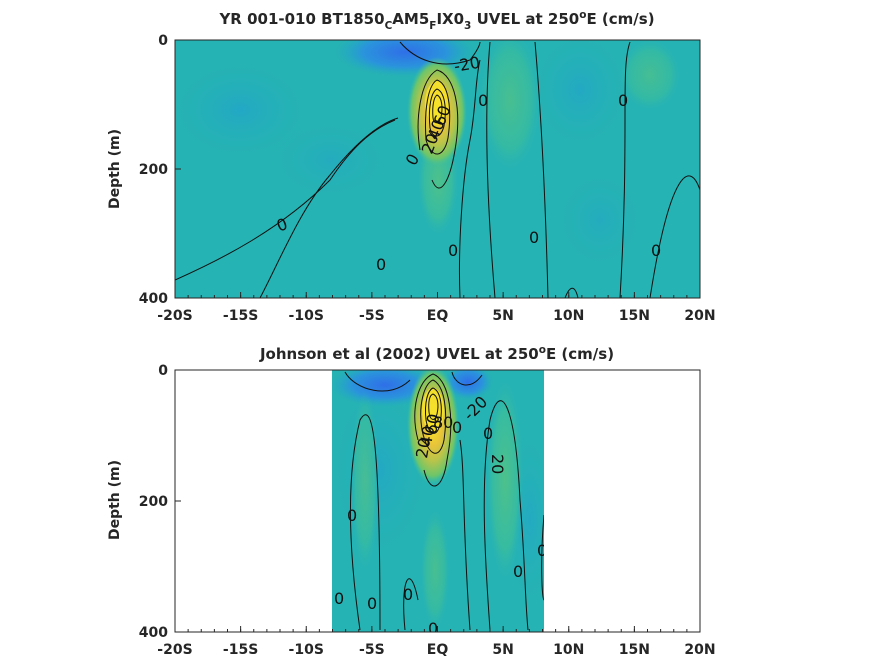  I want to click on top-cyan-right-deep, so click(600, 220).